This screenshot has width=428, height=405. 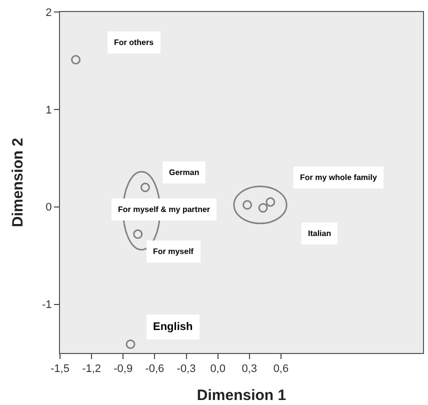 What do you see at coordinates (173, 327) in the screenshot?
I see `annotation: English` at bounding box center [173, 327].